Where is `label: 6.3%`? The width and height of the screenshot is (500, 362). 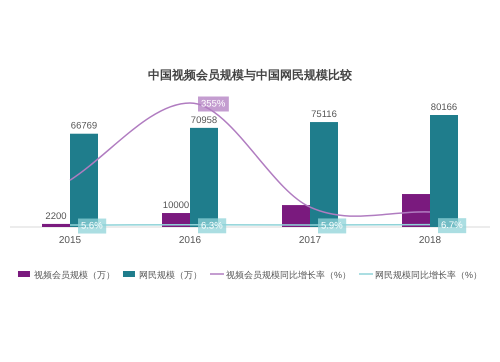
label: 6.3% is located at coordinates (212, 226).